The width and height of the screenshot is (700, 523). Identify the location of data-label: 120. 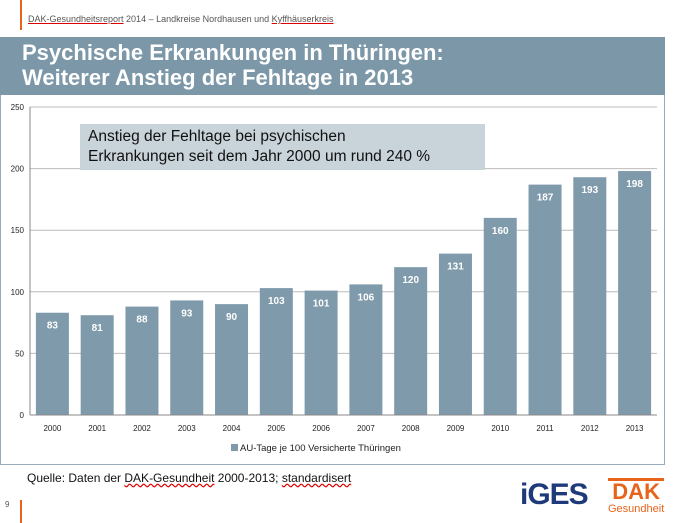
(410, 280).